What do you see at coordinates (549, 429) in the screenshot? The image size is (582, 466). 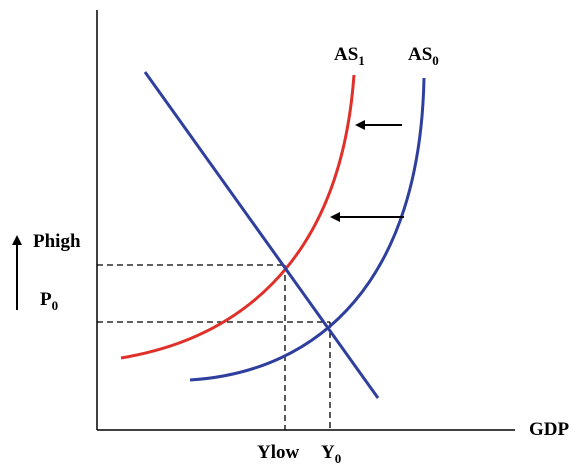 I see `x-axis-label: GDP` at bounding box center [549, 429].